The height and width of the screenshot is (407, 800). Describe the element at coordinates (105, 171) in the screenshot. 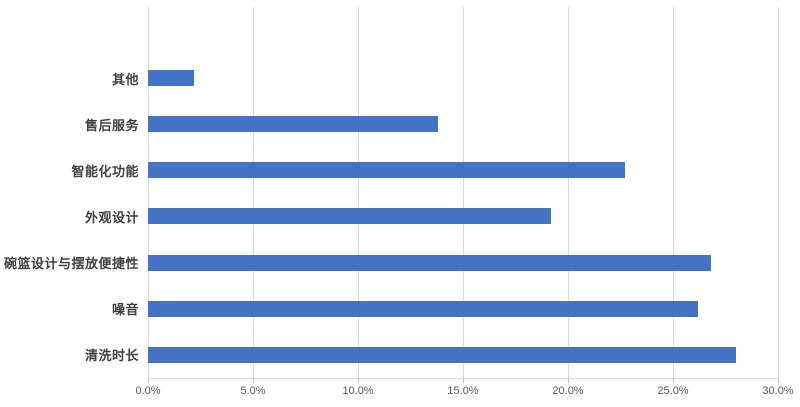

I see `category-label: 智能化功能` at that location.